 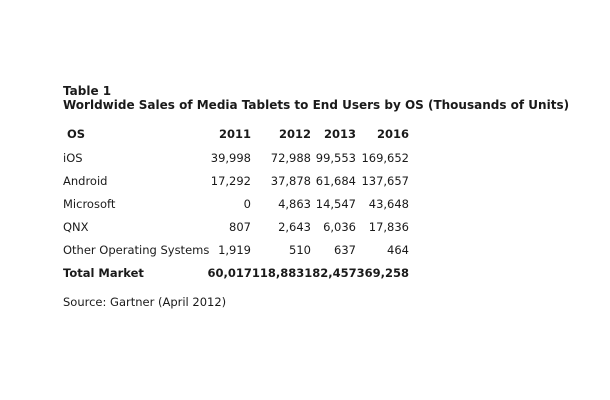 What do you see at coordinates (294, 227) in the screenshot?
I see `value-2012: 2,643` at bounding box center [294, 227].